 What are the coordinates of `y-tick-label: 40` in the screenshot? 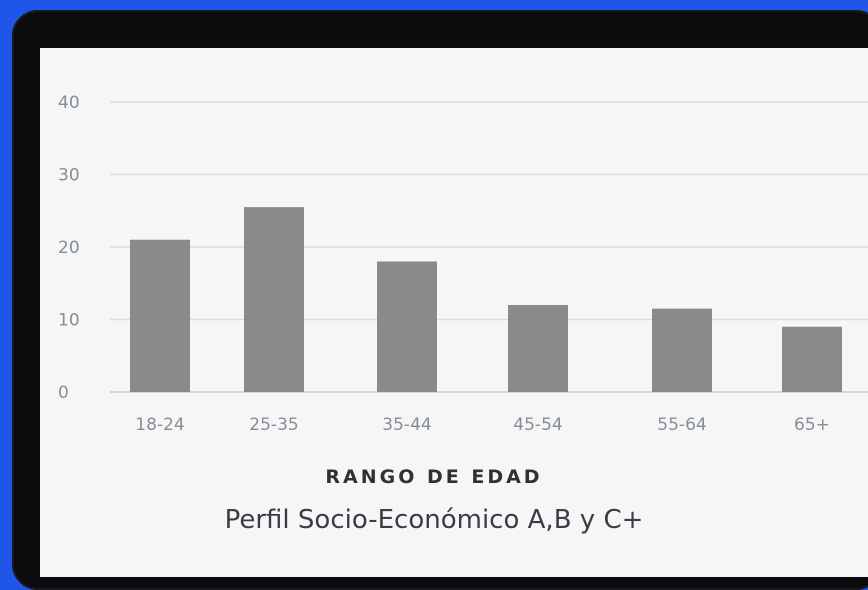 It's located at (69, 103).